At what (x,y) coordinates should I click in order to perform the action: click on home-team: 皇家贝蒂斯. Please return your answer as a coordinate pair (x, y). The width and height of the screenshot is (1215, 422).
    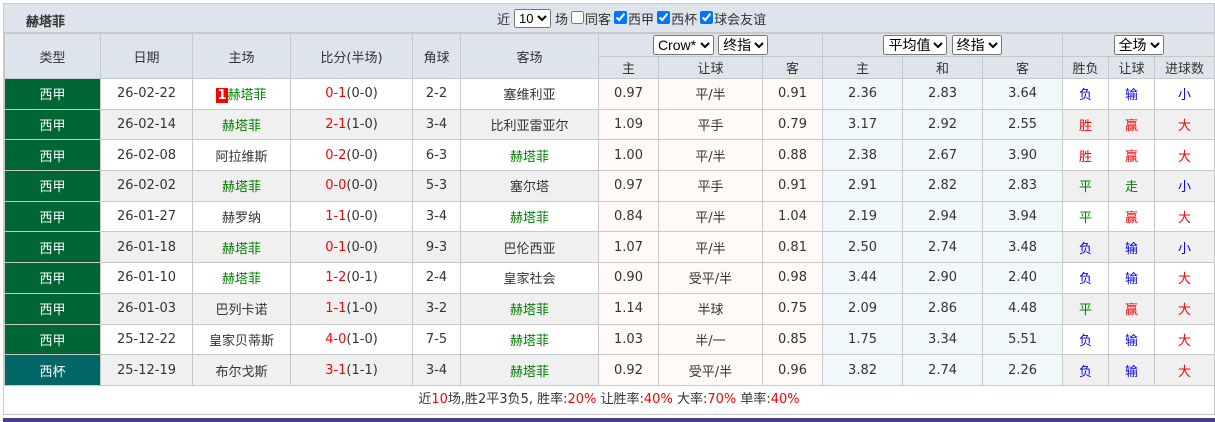
    Looking at the image, I should click on (241, 341).